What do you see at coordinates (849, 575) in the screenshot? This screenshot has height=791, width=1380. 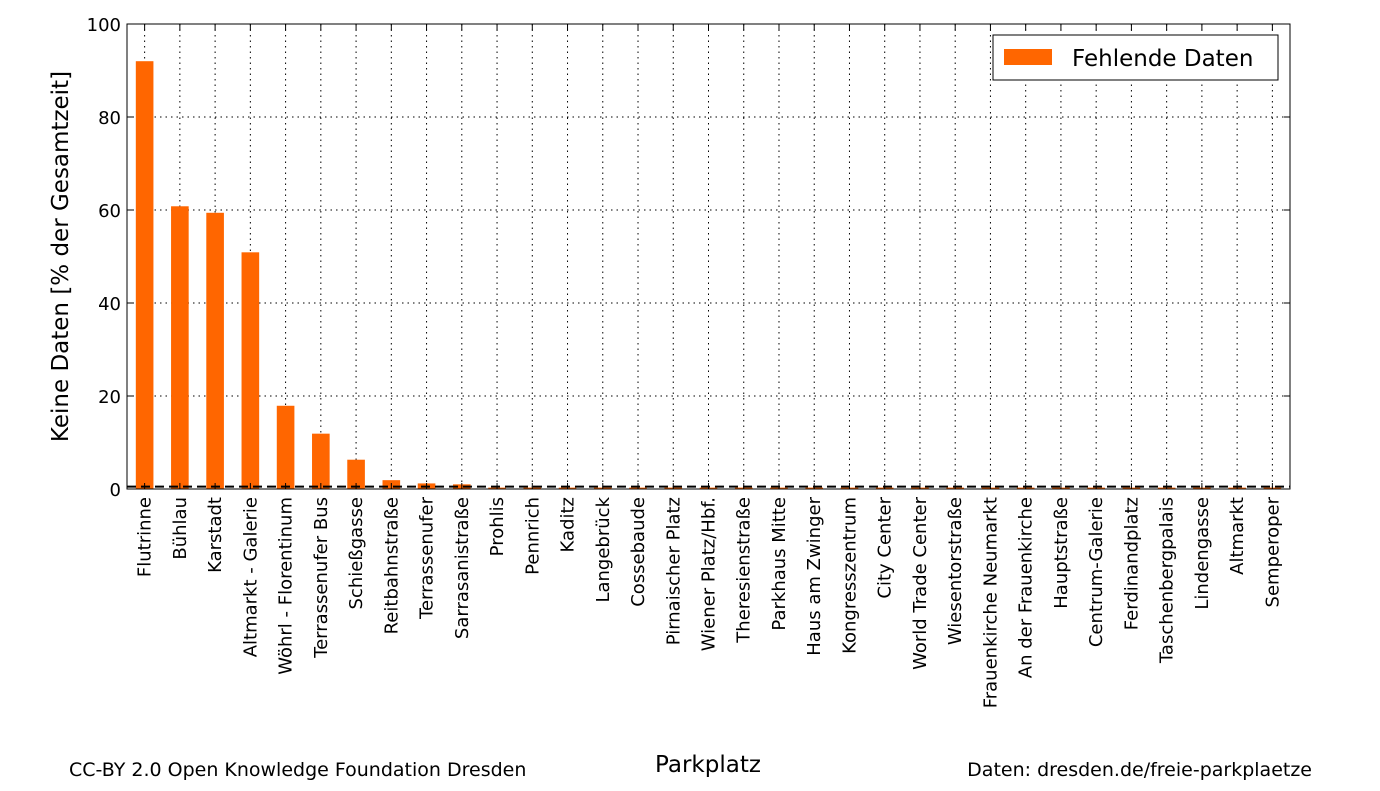 I see `x-tick-label: Kongresszentrum` at bounding box center [849, 575].